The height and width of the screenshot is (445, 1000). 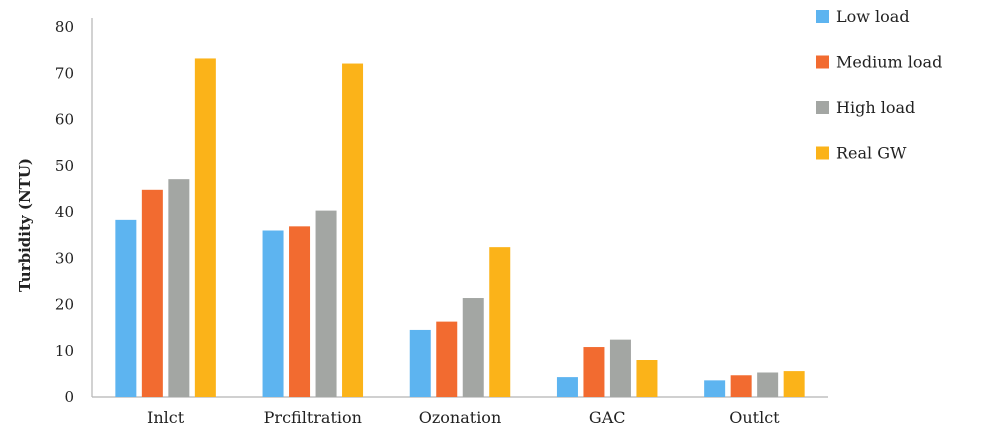 What do you see at coordinates (64, 258) in the screenshot?
I see `y-tick-label: 30` at bounding box center [64, 258].